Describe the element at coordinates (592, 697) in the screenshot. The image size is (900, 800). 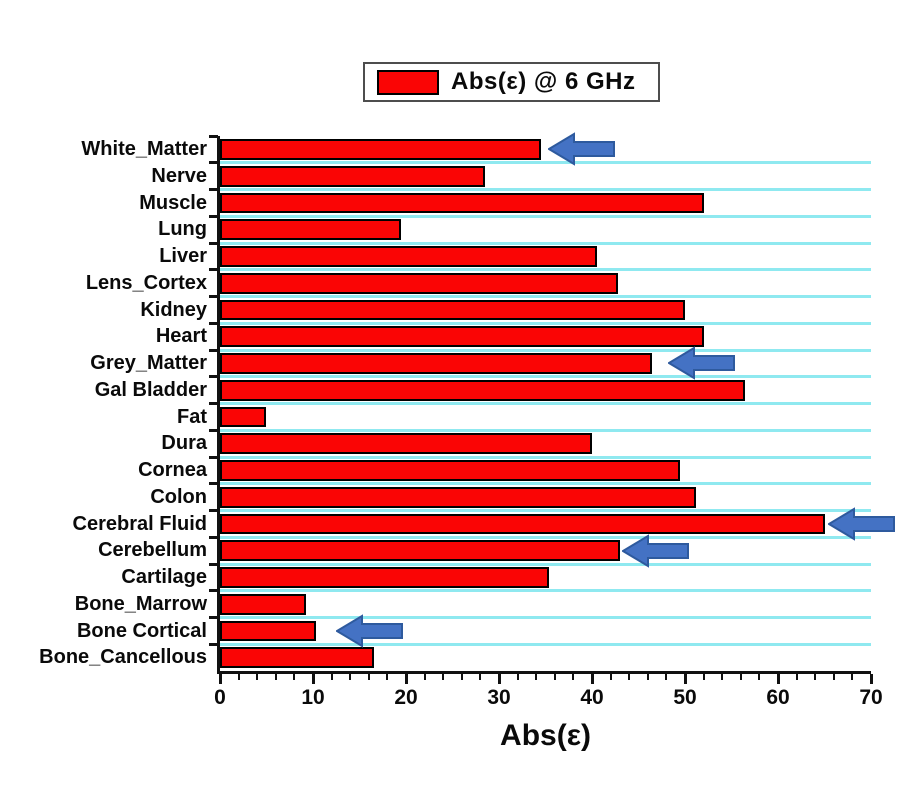
I see `x-tick-label: 40` at that location.